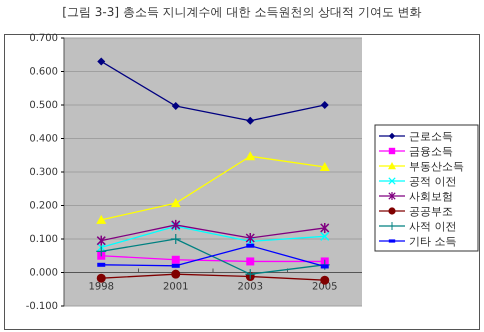  Describe the element at coordinates (101, 287) in the screenshot. I see `x-tick-label: 1998` at that location.